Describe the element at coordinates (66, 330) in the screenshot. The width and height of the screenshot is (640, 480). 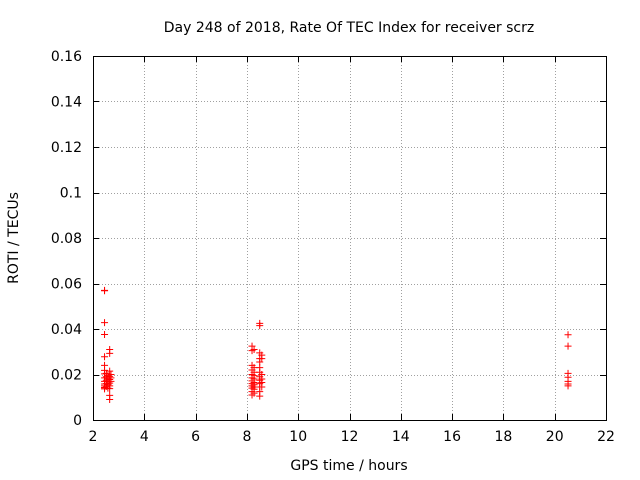
I see `y-tick-label: 0.04` at that location.